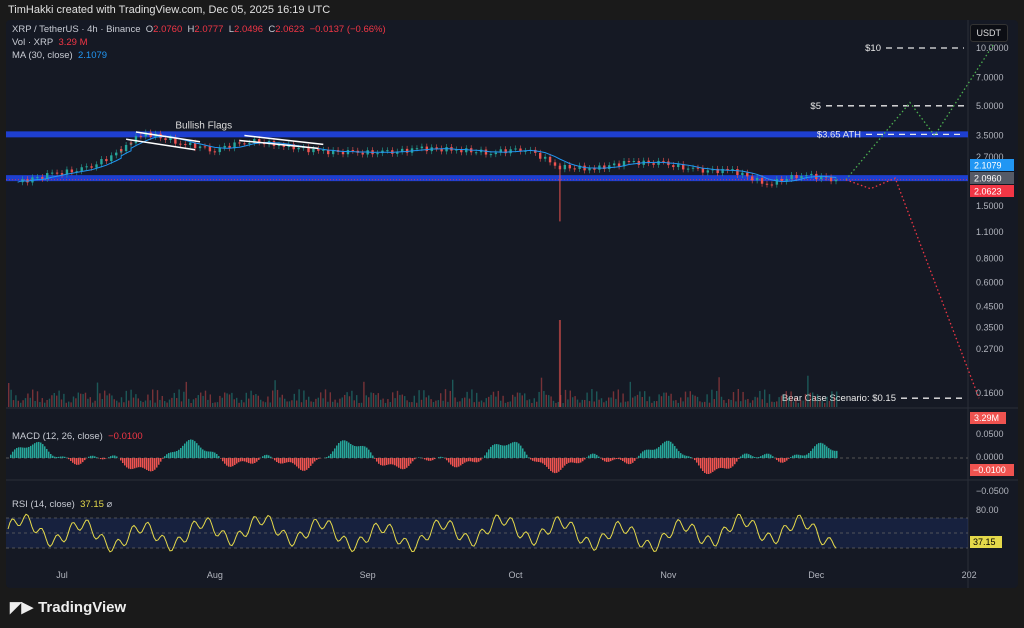  Describe the element at coordinates (990, 78) in the screenshot. I see `y-tick-label: 7.0000` at that location.